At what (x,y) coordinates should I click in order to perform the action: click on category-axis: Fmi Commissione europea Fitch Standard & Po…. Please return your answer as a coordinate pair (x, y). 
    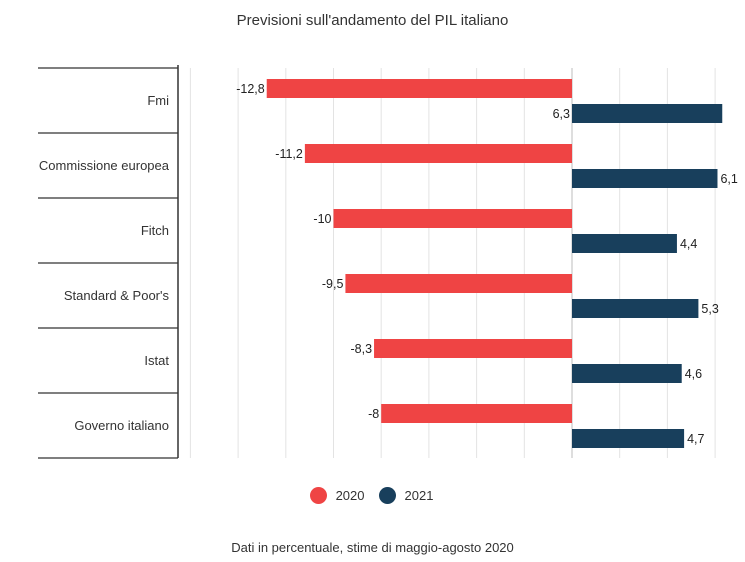
    Looking at the image, I should click on (108, 262).